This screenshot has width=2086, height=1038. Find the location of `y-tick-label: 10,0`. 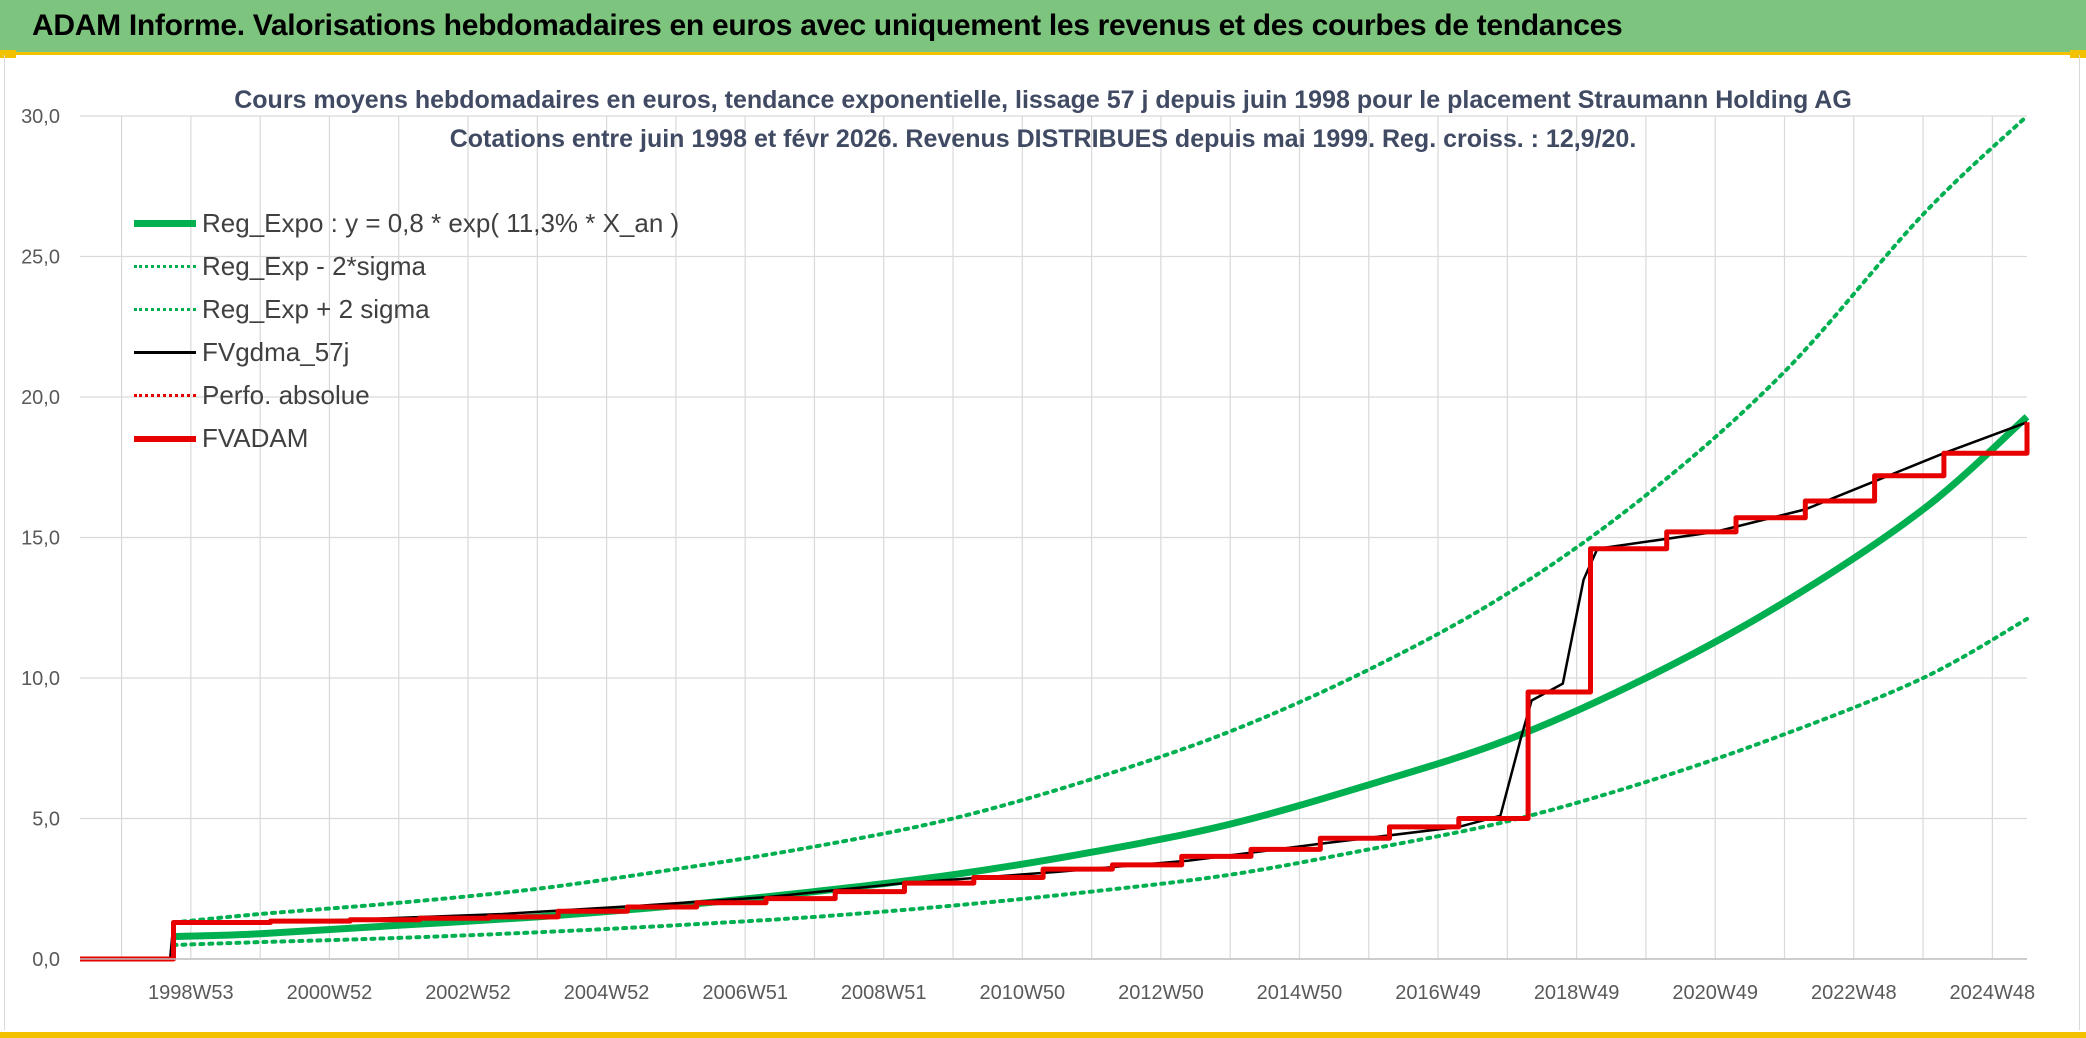

y-tick-label: 10,0 is located at coordinates (40, 679).